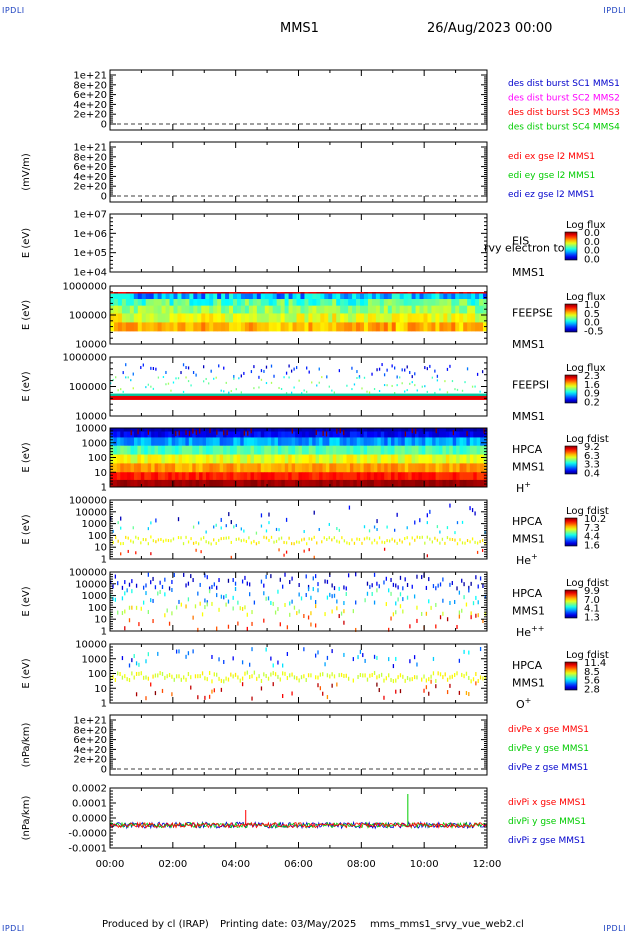 This screenshot has width=630, height=934. What do you see at coordinates (586, 297) in the screenshot?
I see `colorbar-title: Log flux` at bounding box center [586, 297].